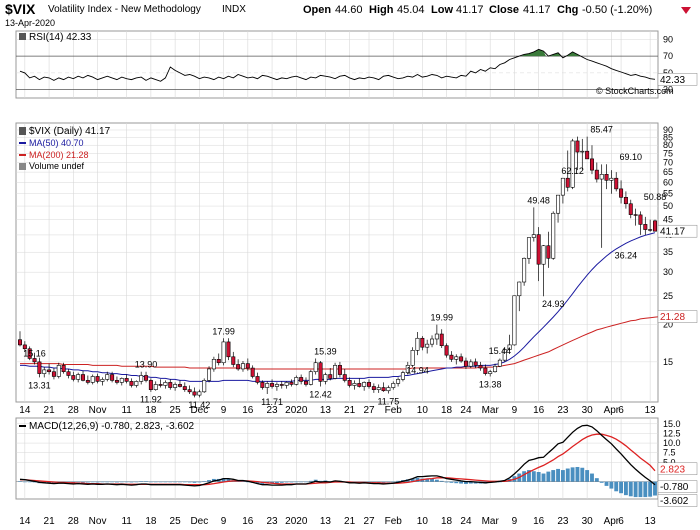 The height and width of the screenshot is (530, 700). What do you see at coordinates (668, 163) in the screenshot?
I see `price-tick-label: 70` at bounding box center [668, 163].